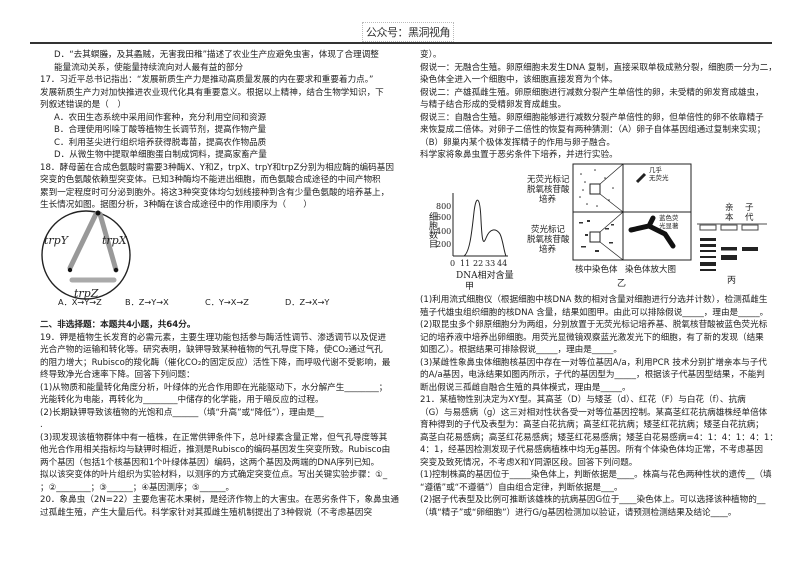  Describe the element at coordinates (525, 387) in the screenshot. I see `text-line: 断出假说三孤雌自融合生殖的具体模式，理由是_____。` at that location.